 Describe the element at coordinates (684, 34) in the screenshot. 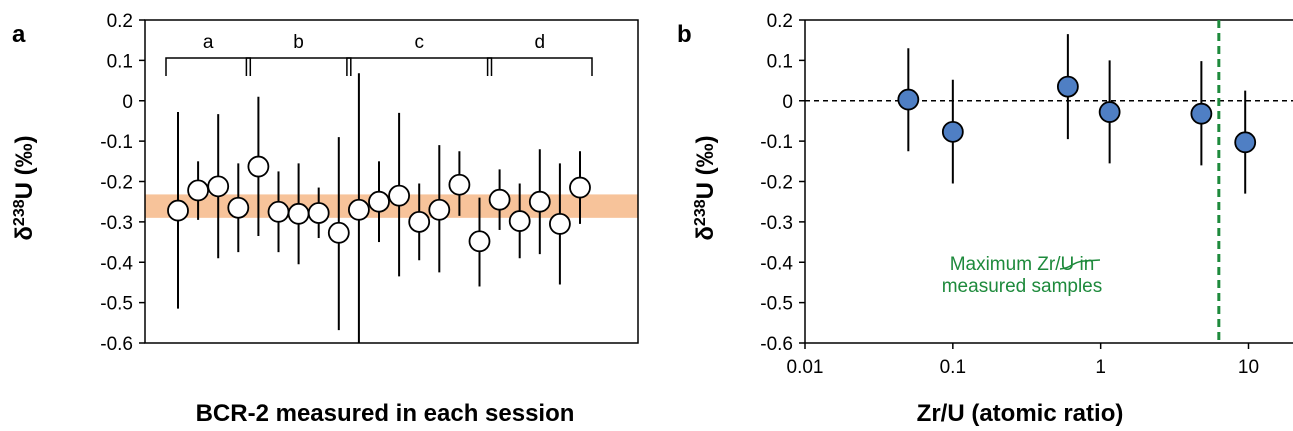

I see `panel-b-letter: b` at that location.